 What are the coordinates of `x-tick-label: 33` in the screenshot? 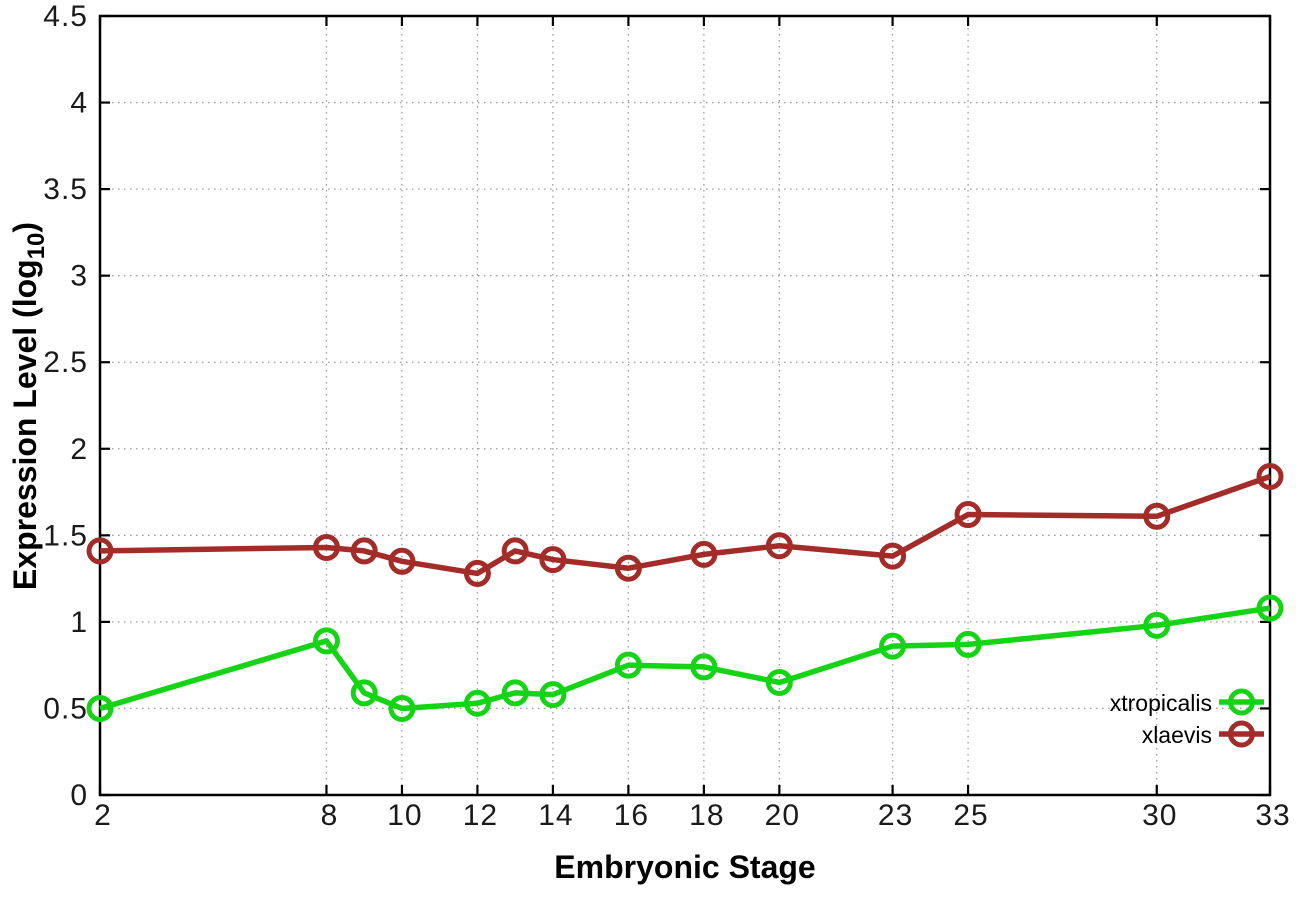 It's located at (1272, 815).